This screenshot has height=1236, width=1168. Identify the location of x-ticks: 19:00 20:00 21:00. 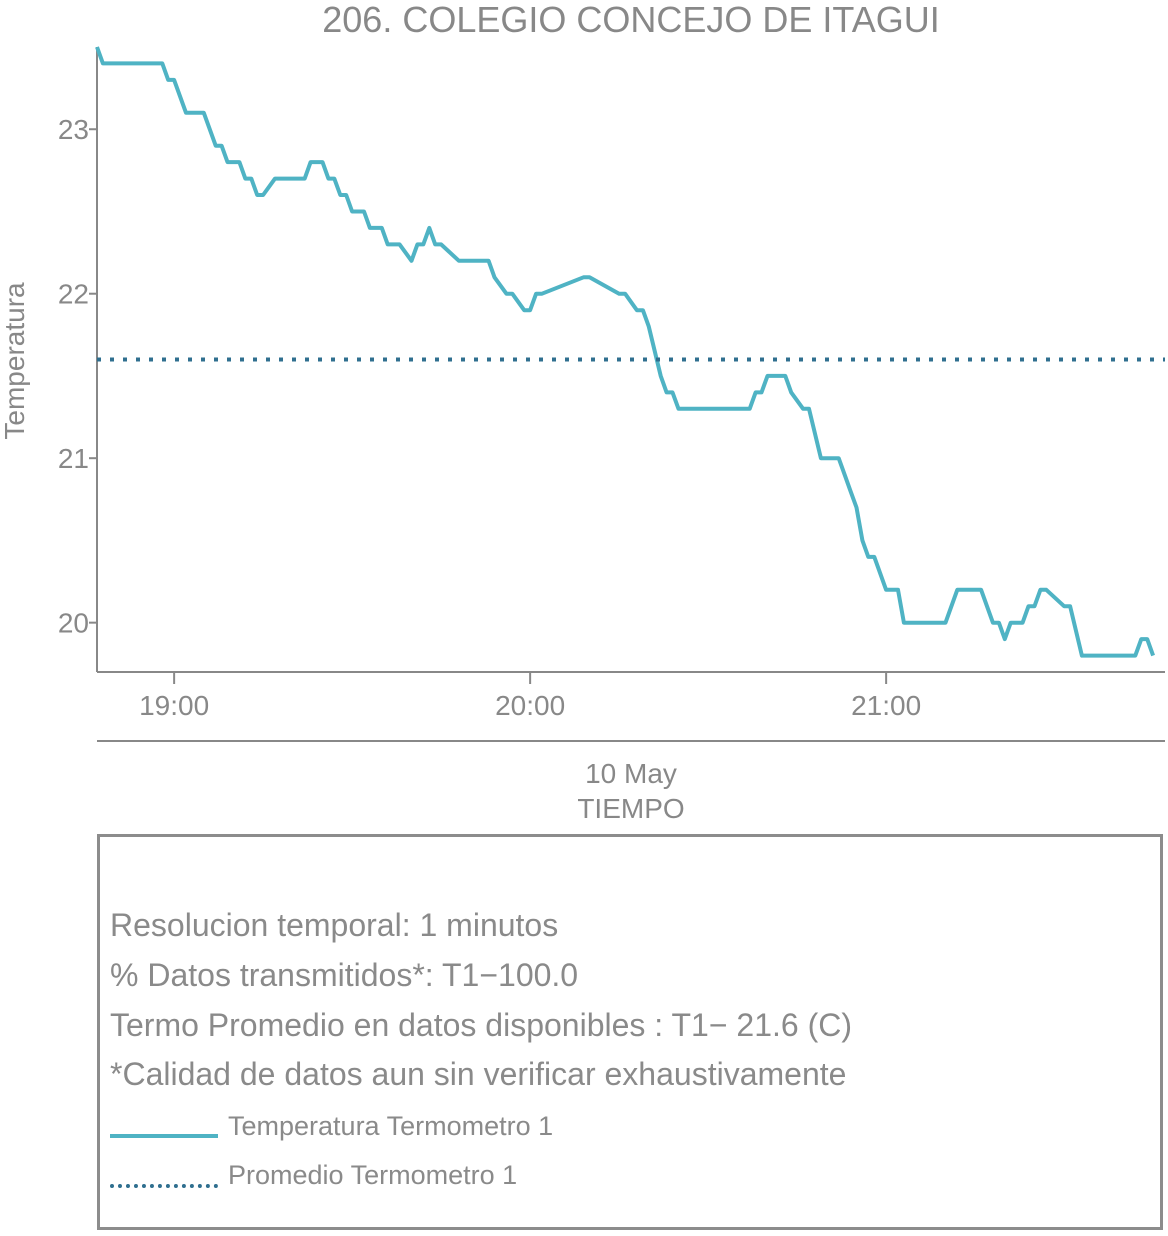
(530, 696).